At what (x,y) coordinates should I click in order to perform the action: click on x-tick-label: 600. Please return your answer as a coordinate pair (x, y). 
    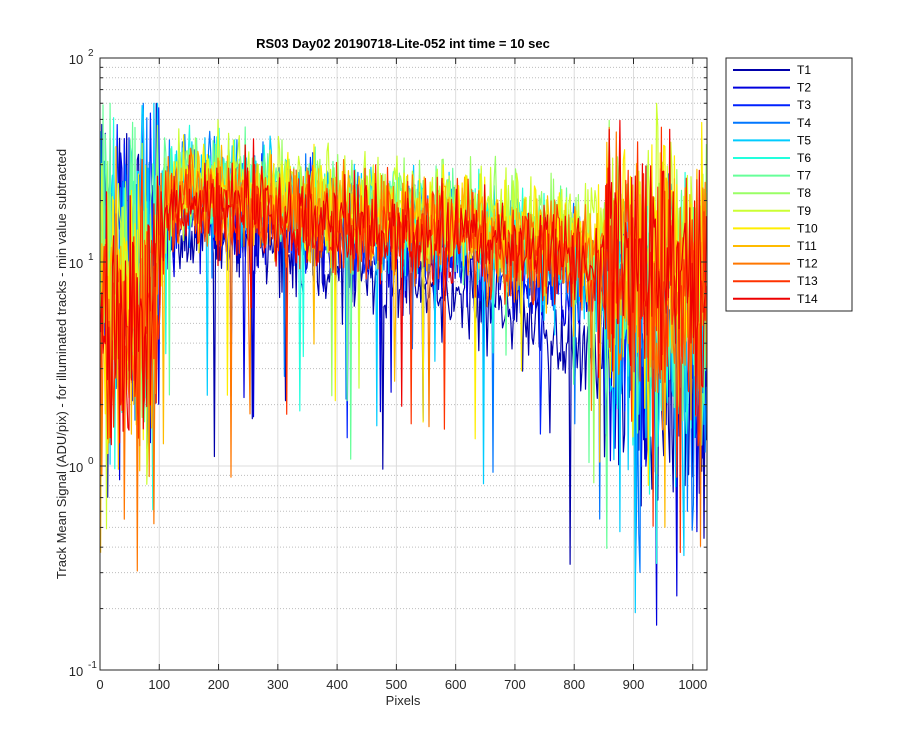
    Looking at the image, I should click on (456, 684).